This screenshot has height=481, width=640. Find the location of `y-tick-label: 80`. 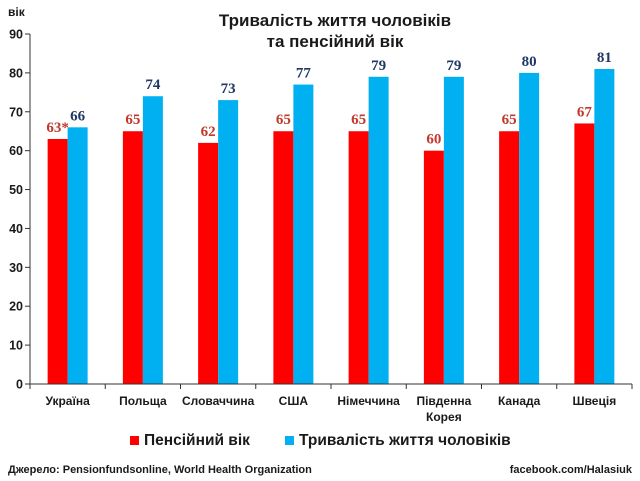

y-tick-label: 80 is located at coordinates (16, 73).